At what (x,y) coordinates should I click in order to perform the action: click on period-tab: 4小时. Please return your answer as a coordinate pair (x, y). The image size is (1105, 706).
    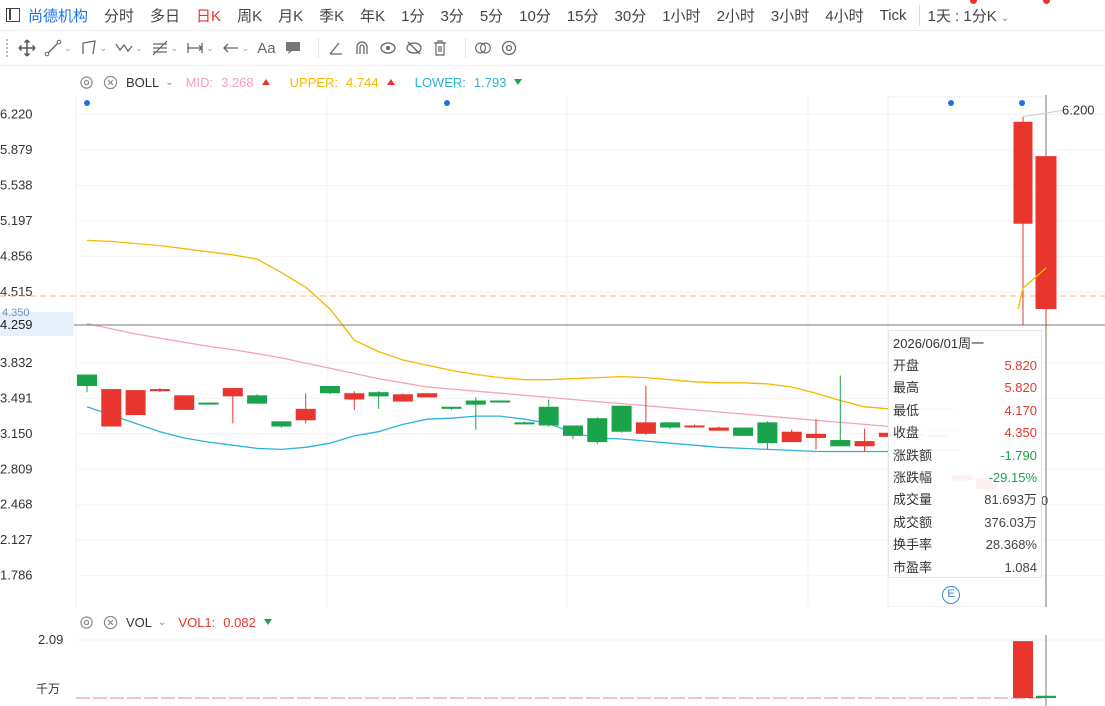
    Looking at the image, I should click on (844, 16).